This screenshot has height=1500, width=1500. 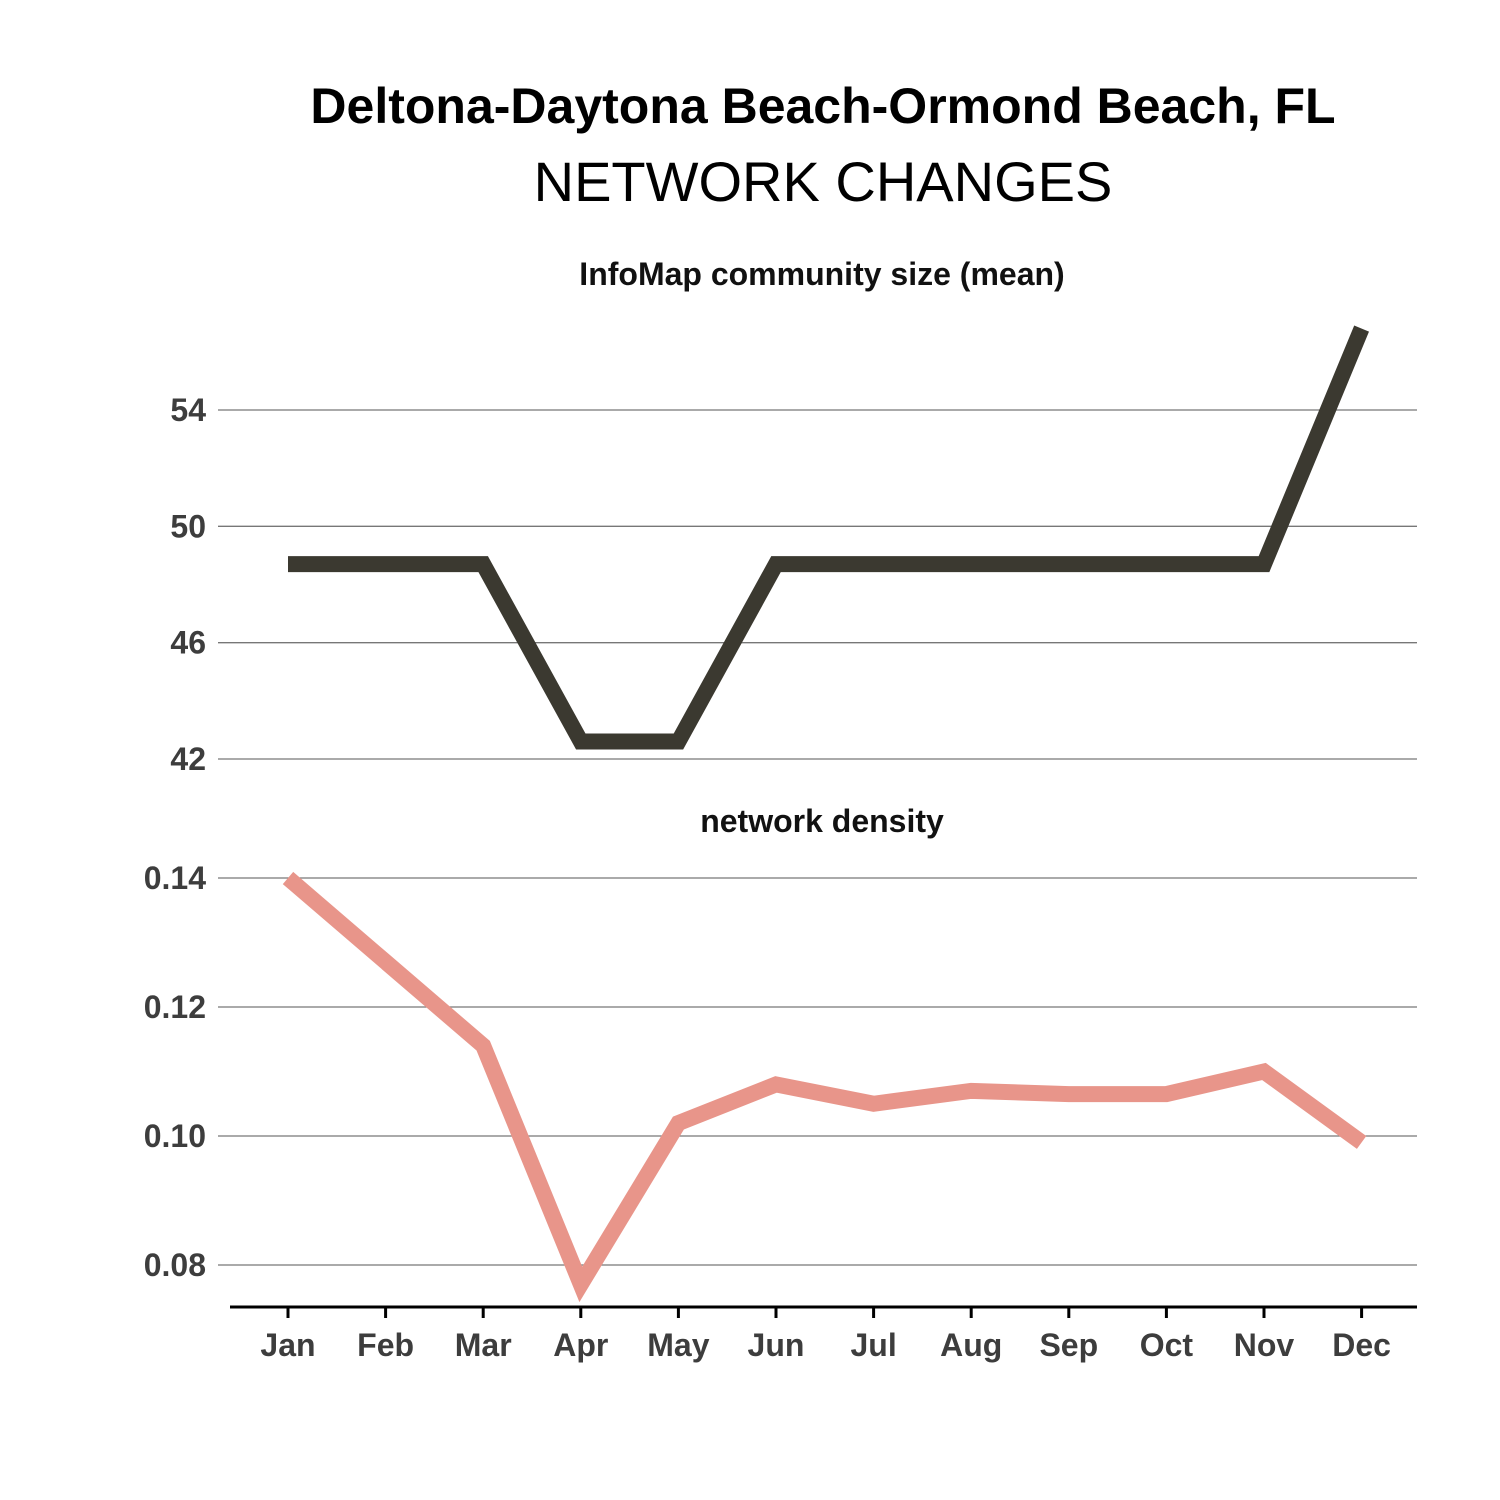 I want to click on chart-subtitle: NETWORK CHANGES, so click(x=823, y=181).